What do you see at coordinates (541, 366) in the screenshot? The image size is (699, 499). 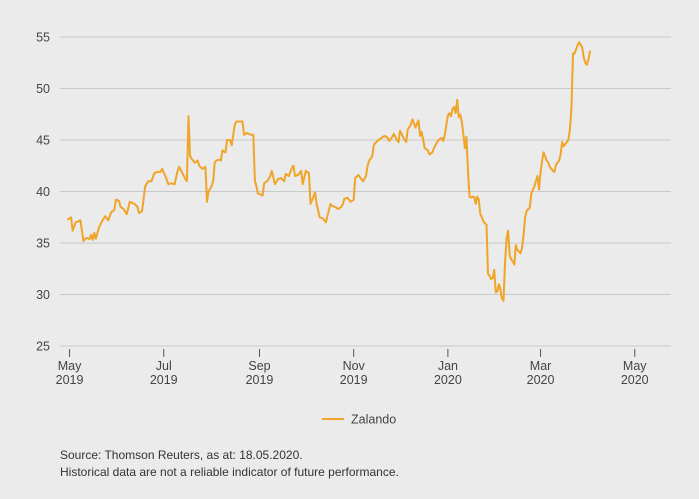 I see `x-tick-label-month: Mar` at bounding box center [541, 366].